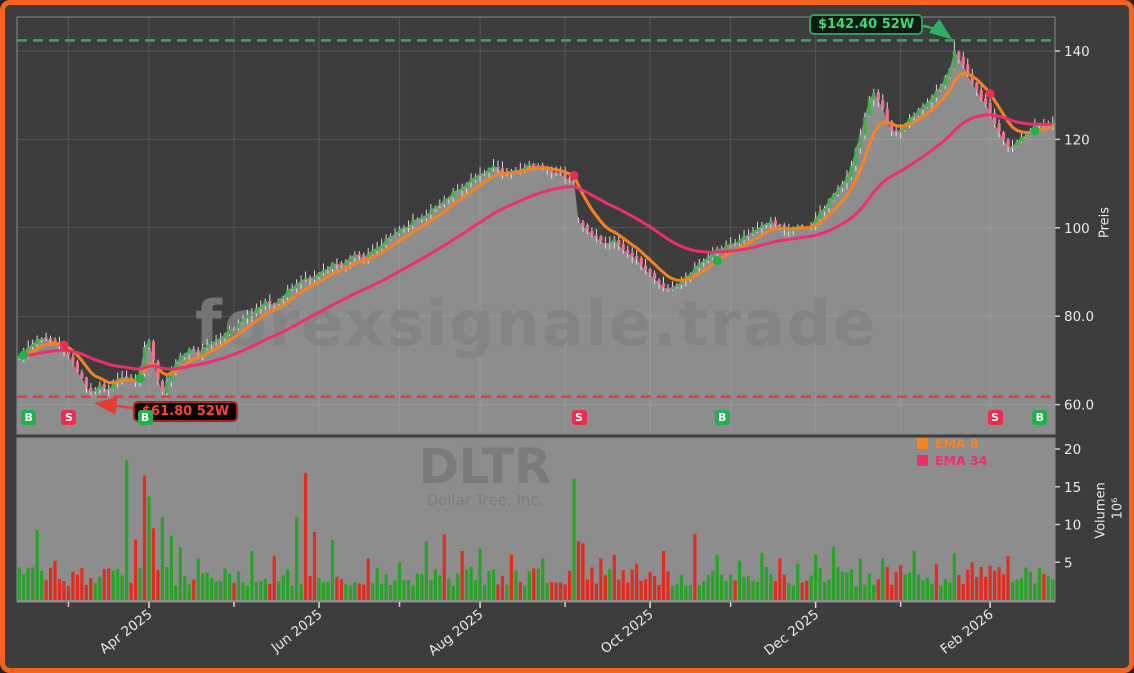 This screenshot has height=673, width=1134. I want to click on svg-text: 20, so click(1072, 450).